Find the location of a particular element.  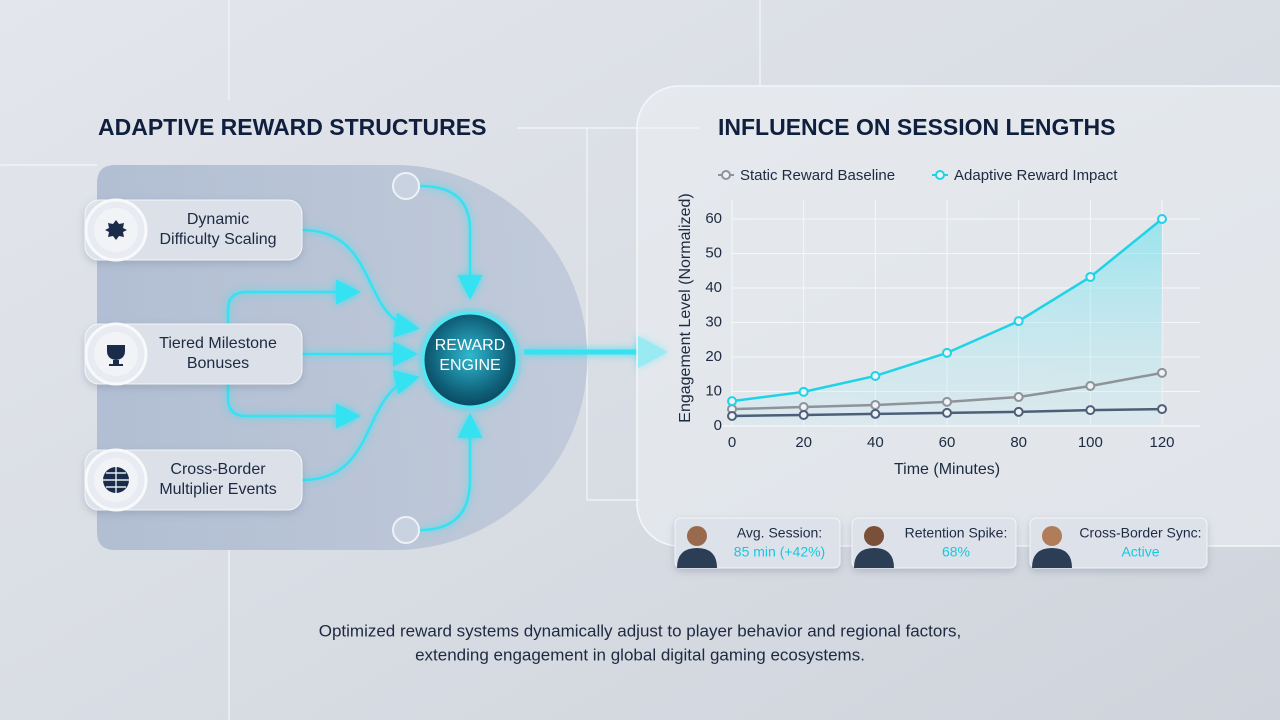

y-tick-label: 0 is located at coordinates (718, 425).